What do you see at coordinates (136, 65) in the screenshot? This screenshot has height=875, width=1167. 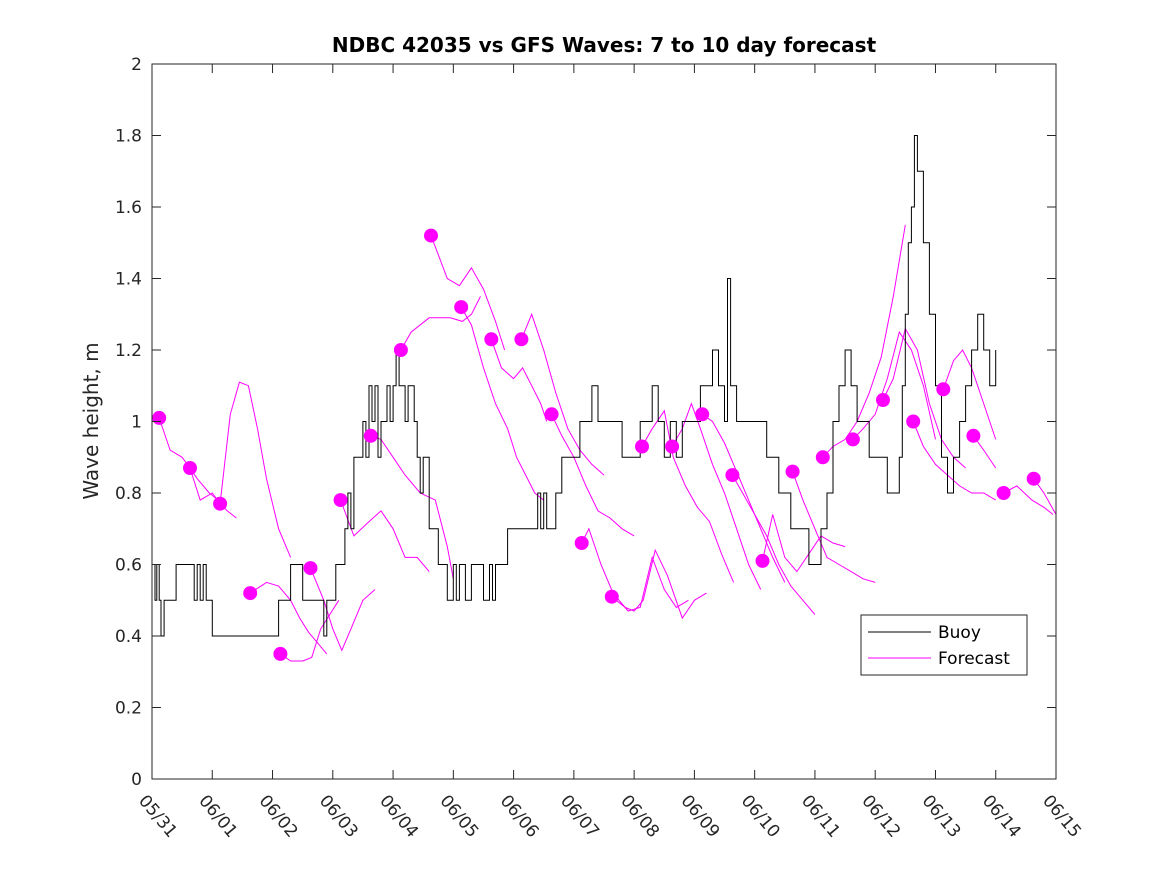 I see `y-tick-label: 2` at bounding box center [136, 65].